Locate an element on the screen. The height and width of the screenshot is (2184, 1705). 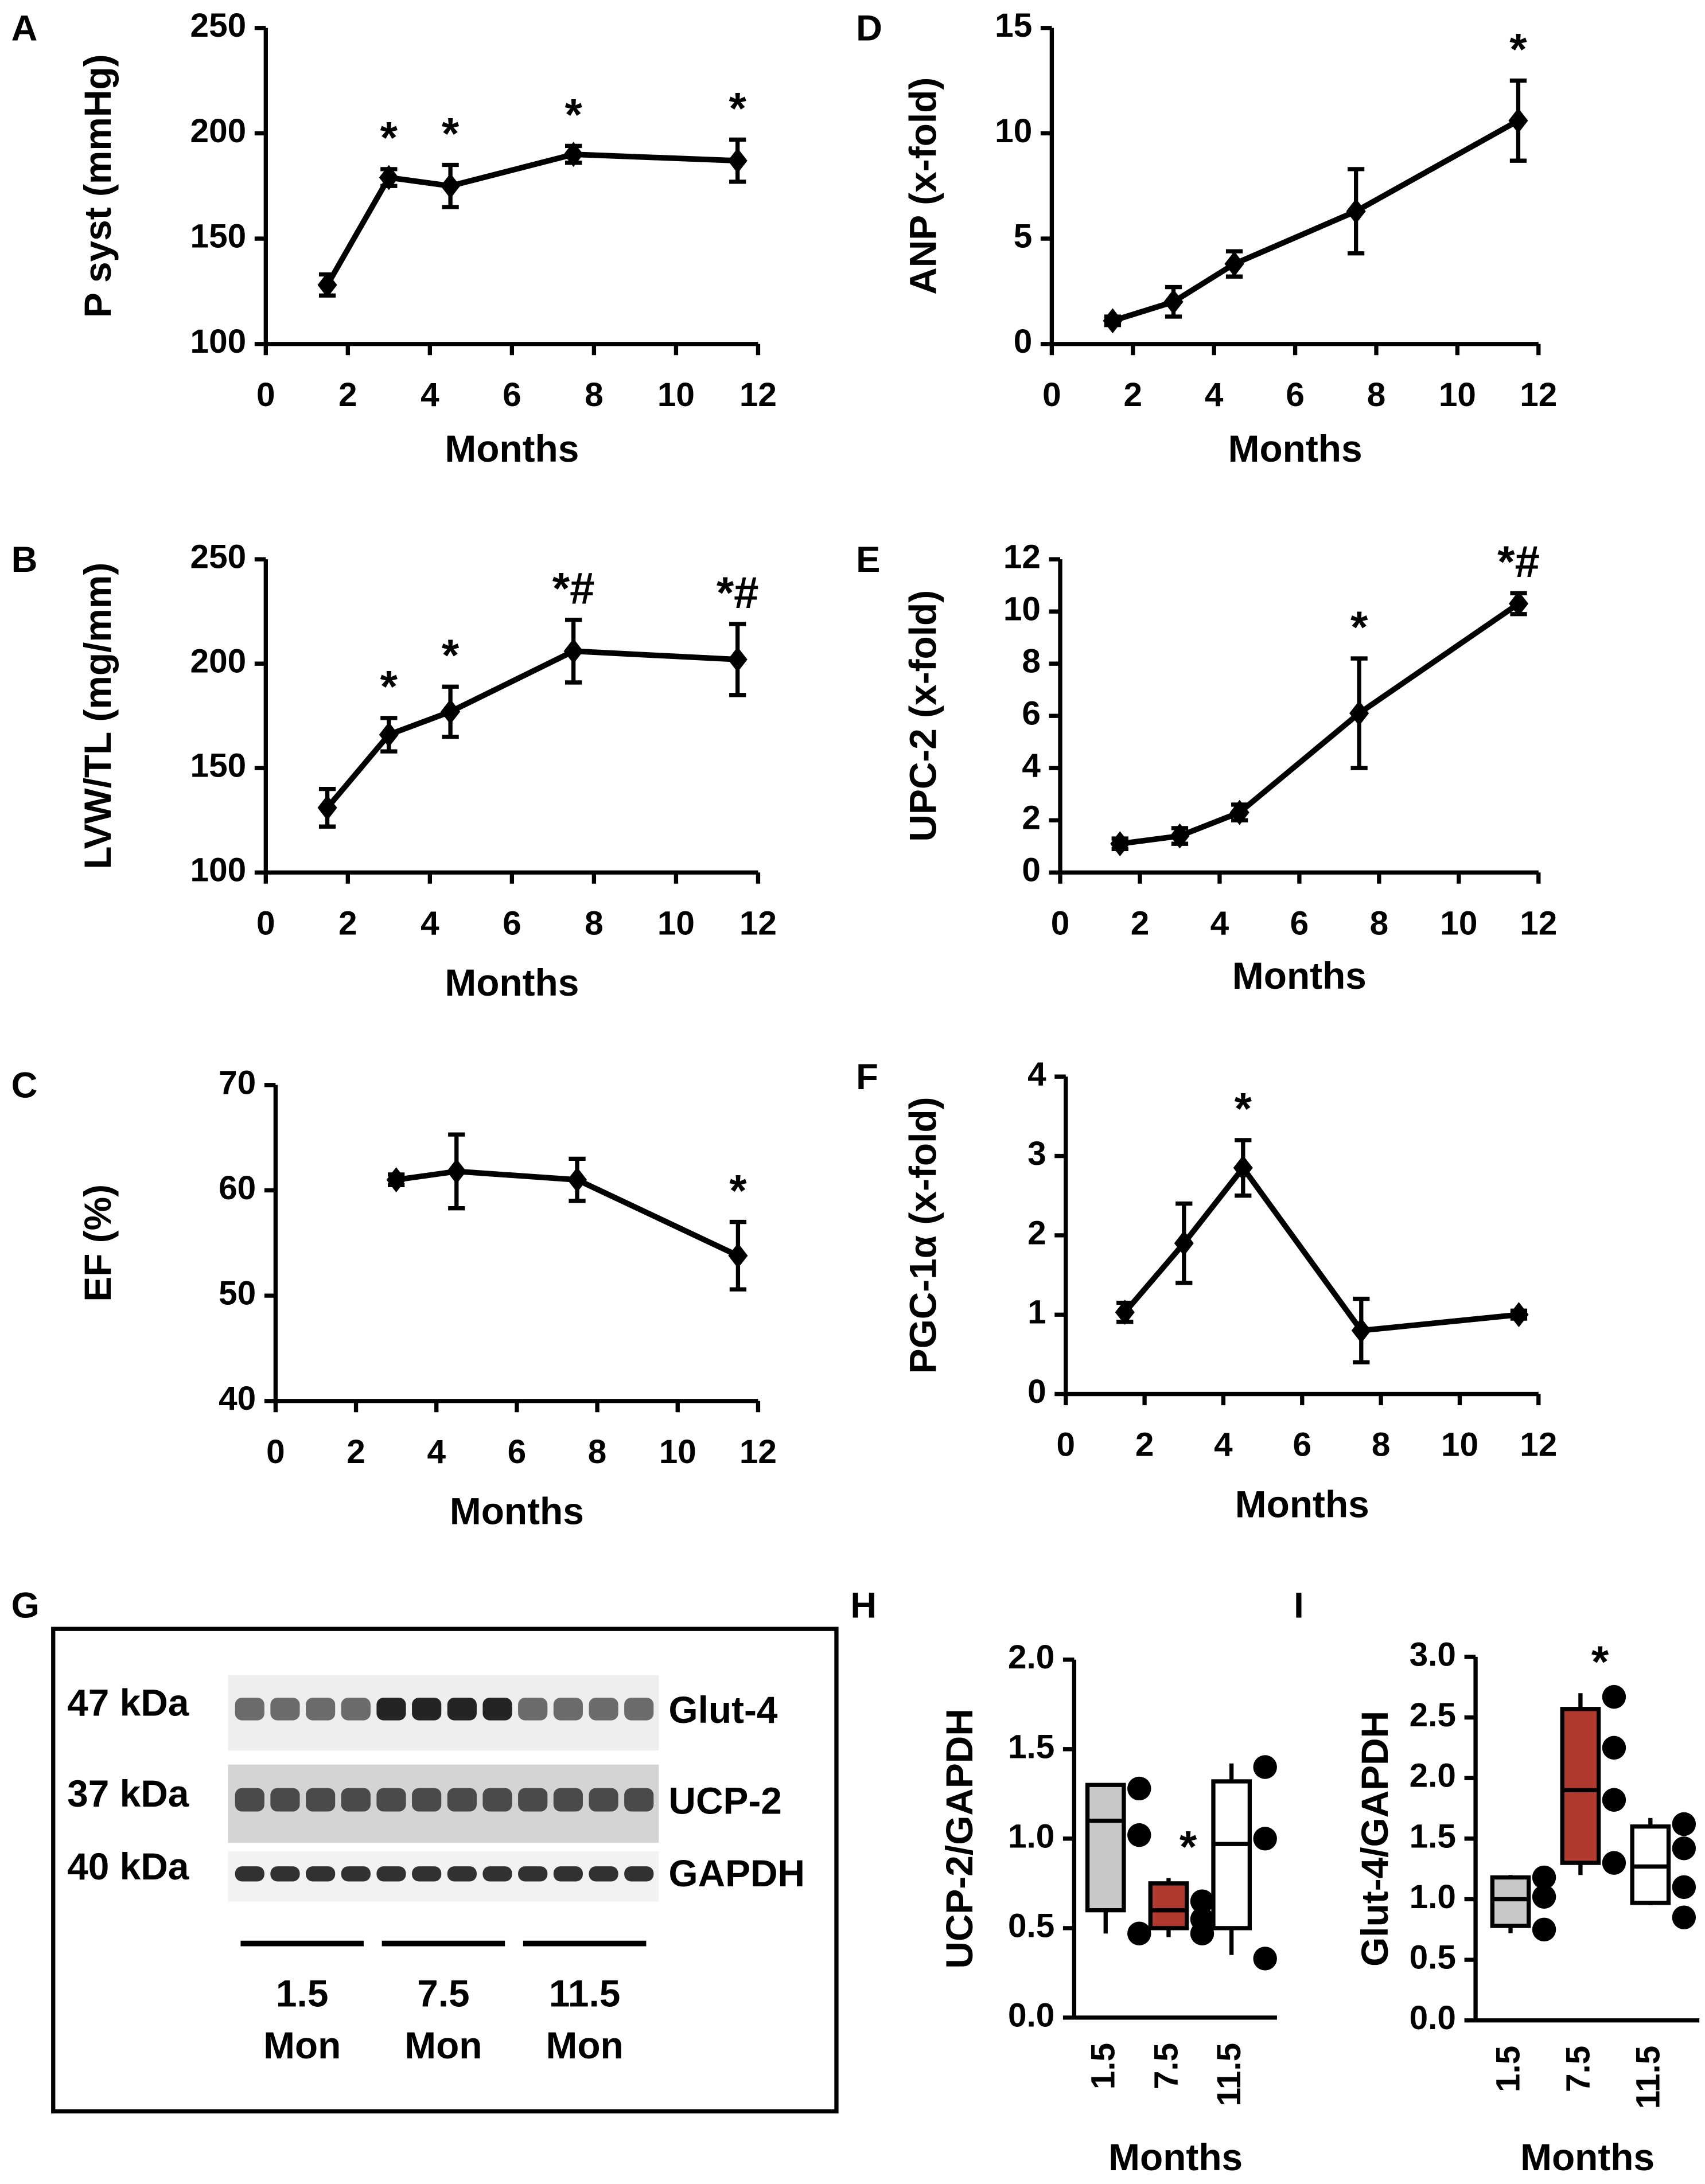
y-tick-label: 5 is located at coordinates (1024, 236).